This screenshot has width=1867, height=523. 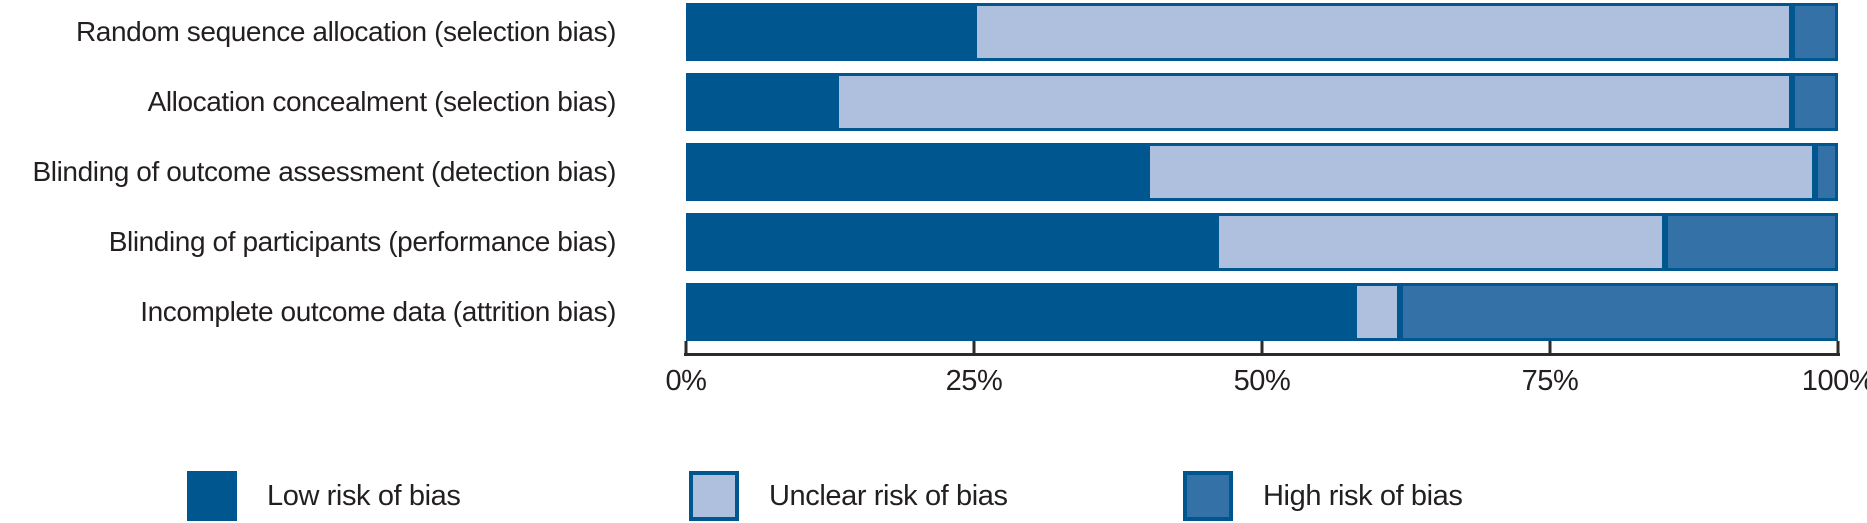 I want to click on legend-label: Unclear risk of bias, so click(x=888, y=495).